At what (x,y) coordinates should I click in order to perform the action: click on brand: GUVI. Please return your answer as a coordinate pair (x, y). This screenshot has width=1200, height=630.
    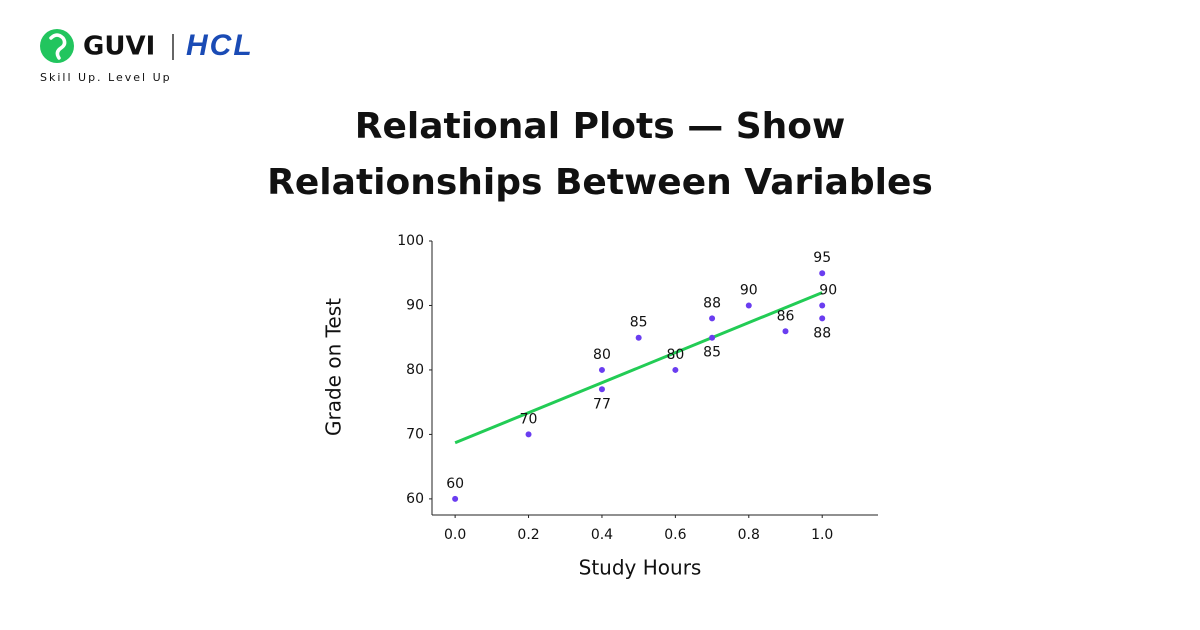
    Looking at the image, I should click on (119, 47).